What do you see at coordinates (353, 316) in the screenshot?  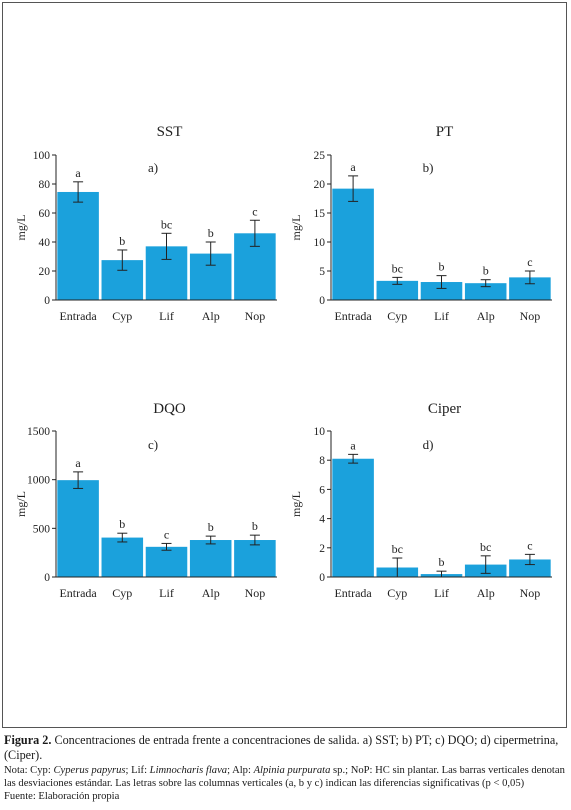 I see `chart-2-xtick-label-1: Entrada` at bounding box center [353, 316].